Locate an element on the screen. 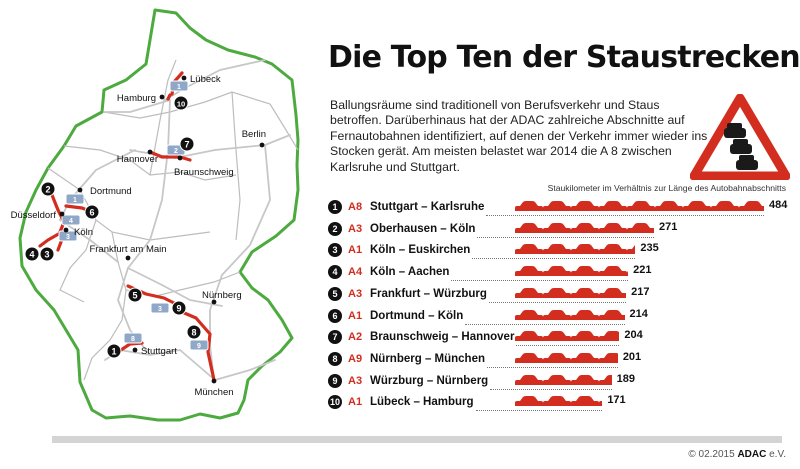  rank-badge: 5 is located at coordinates (335, 293).